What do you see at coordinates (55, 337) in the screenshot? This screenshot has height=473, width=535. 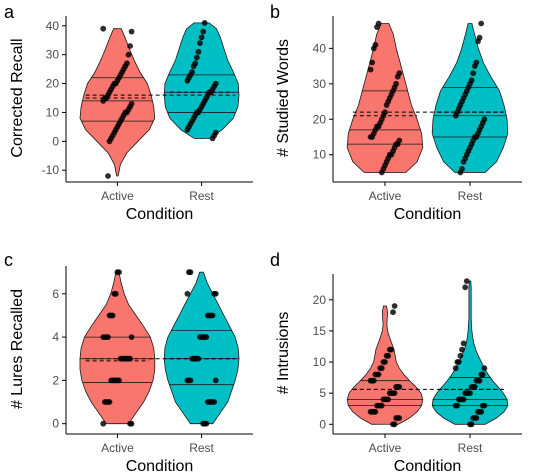 I see `y-tick-label: 4` at bounding box center [55, 337].